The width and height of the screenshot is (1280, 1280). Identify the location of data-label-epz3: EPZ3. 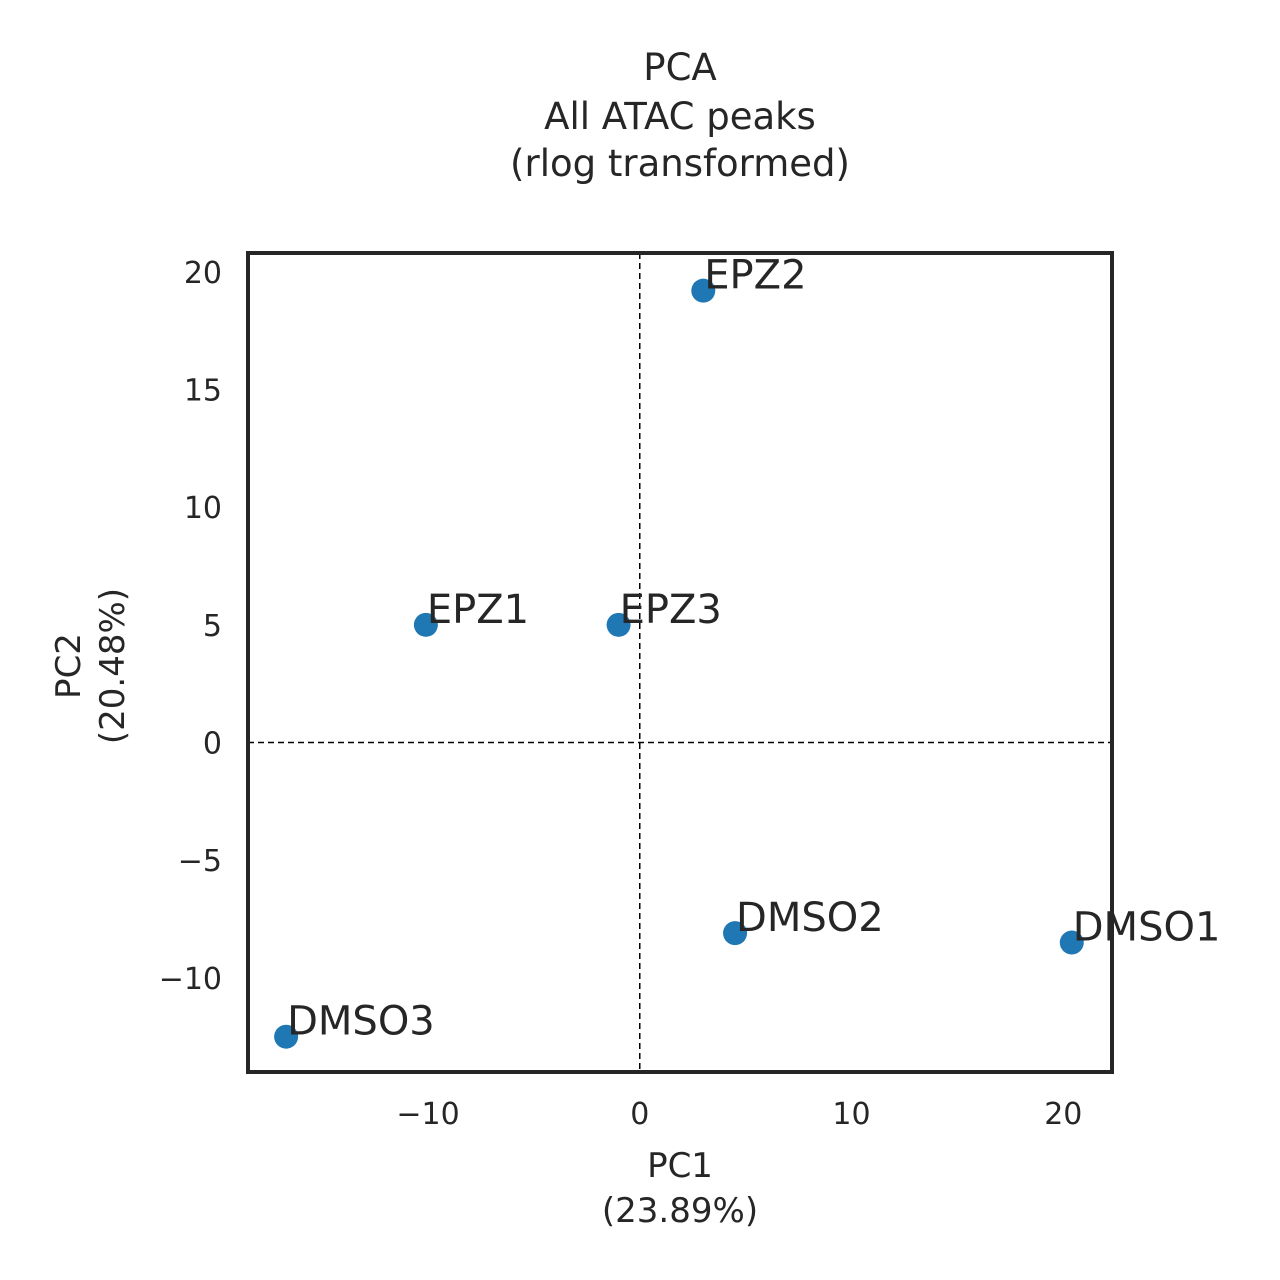
(671, 610).